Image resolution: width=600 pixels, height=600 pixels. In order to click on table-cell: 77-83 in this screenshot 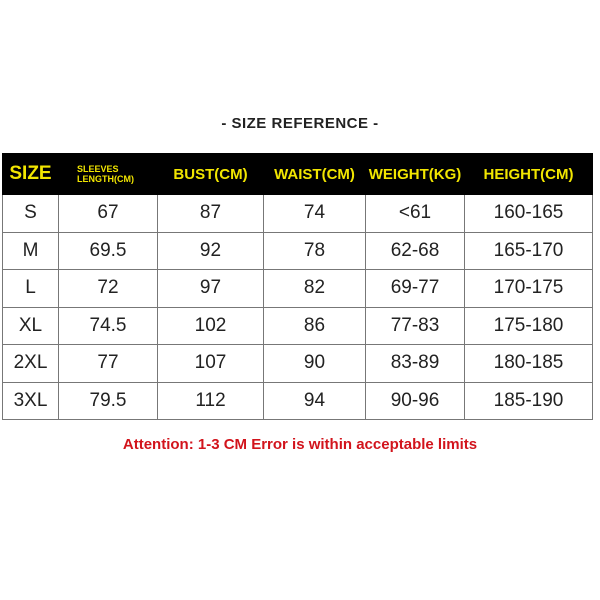, I will do `click(415, 325)`.